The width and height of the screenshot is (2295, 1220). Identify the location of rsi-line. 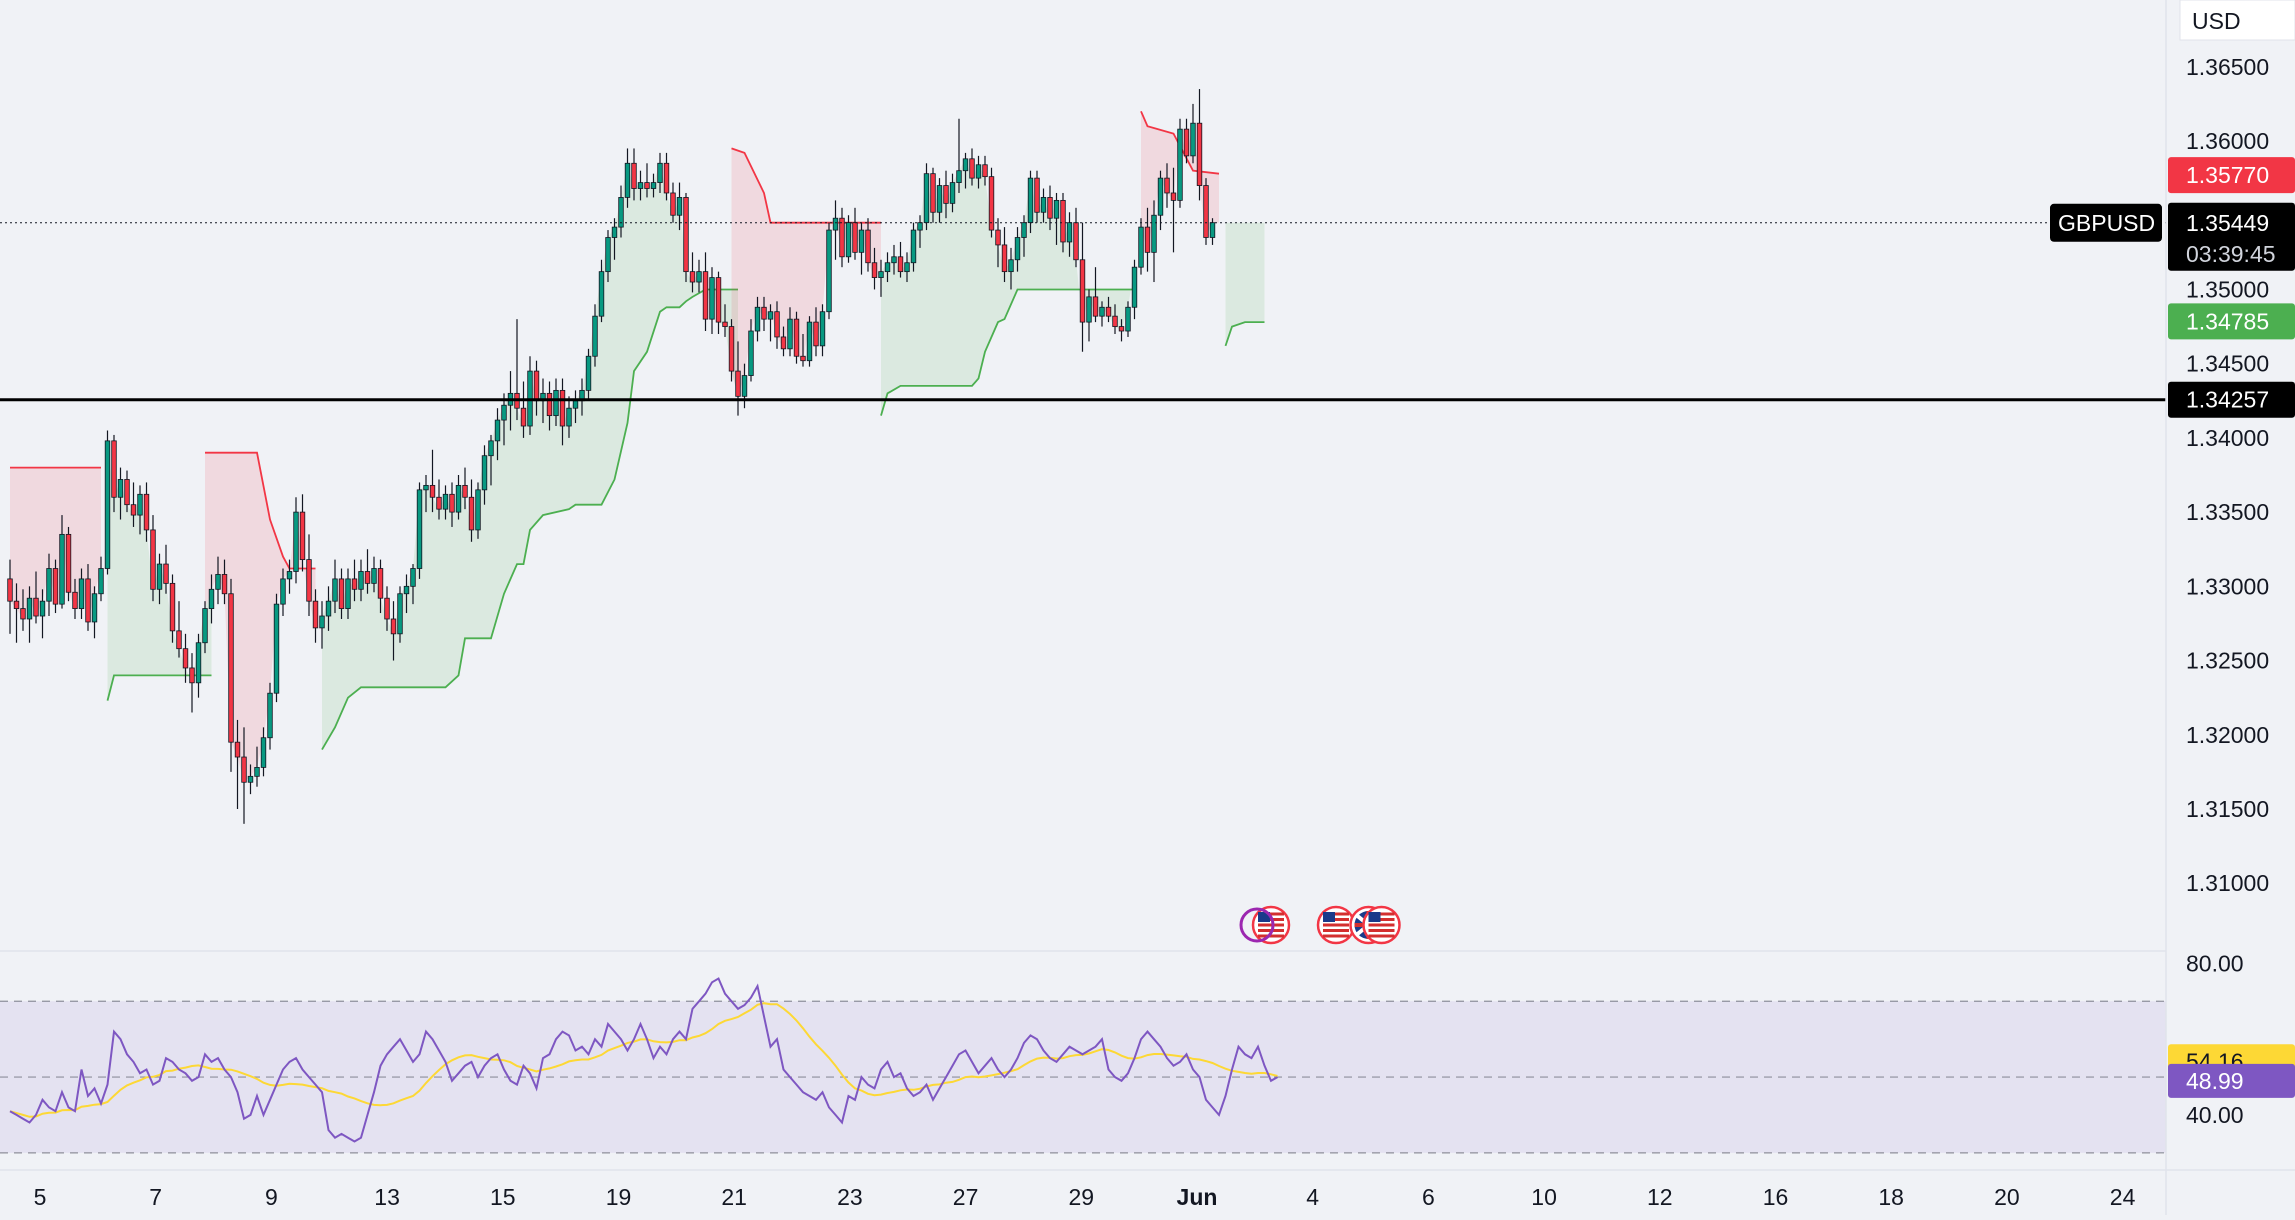
(643, 1060).